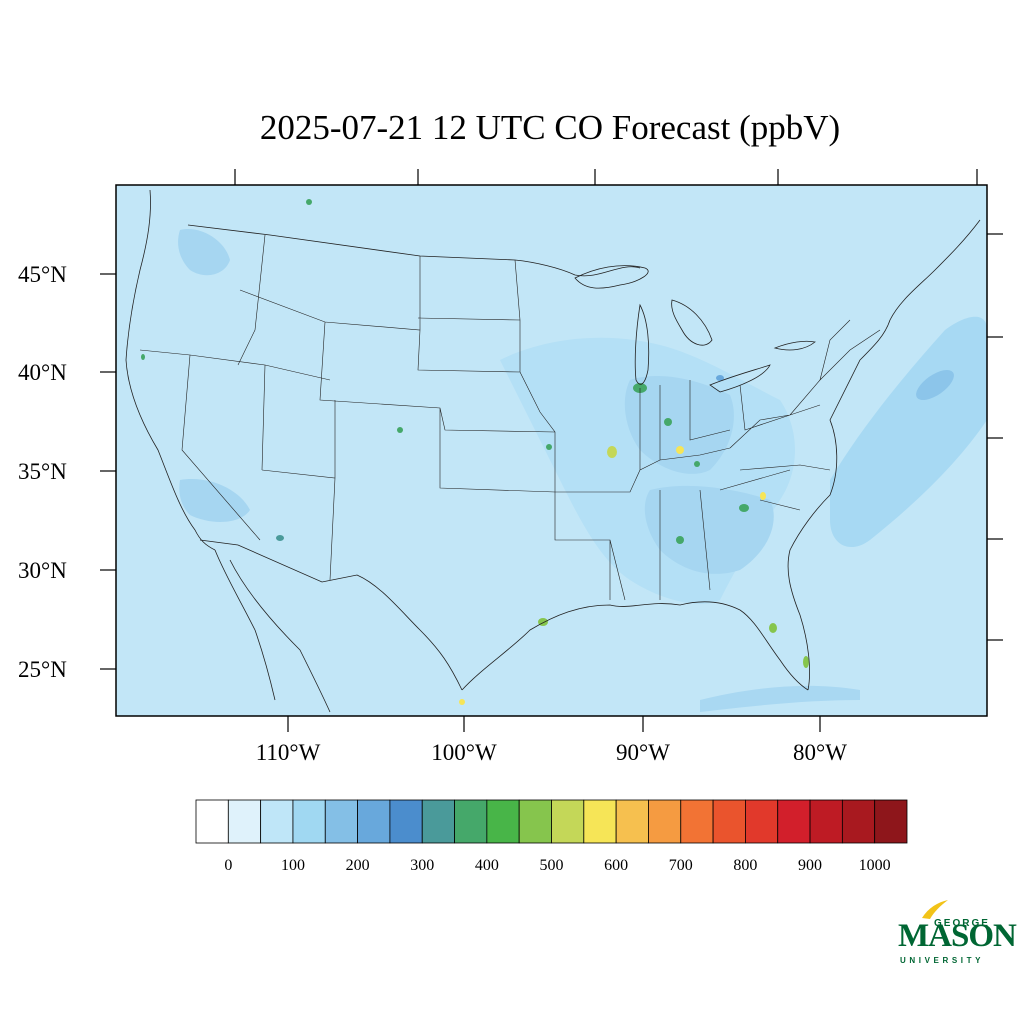 This screenshot has height=1024, width=1024. I want to click on hotspot-mexico, so click(462, 702).